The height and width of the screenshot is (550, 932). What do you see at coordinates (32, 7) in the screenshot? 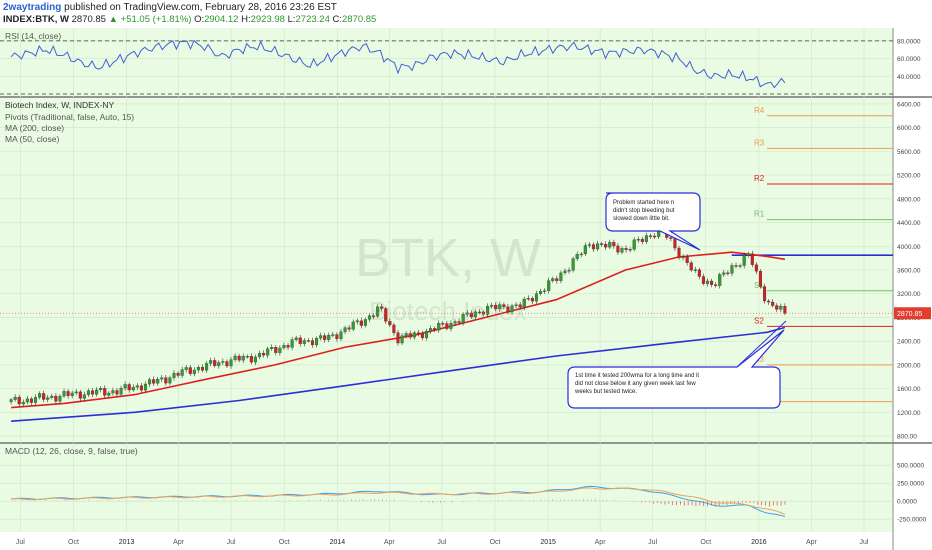
I see `publisher-username: 2waytrading` at bounding box center [32, 7].